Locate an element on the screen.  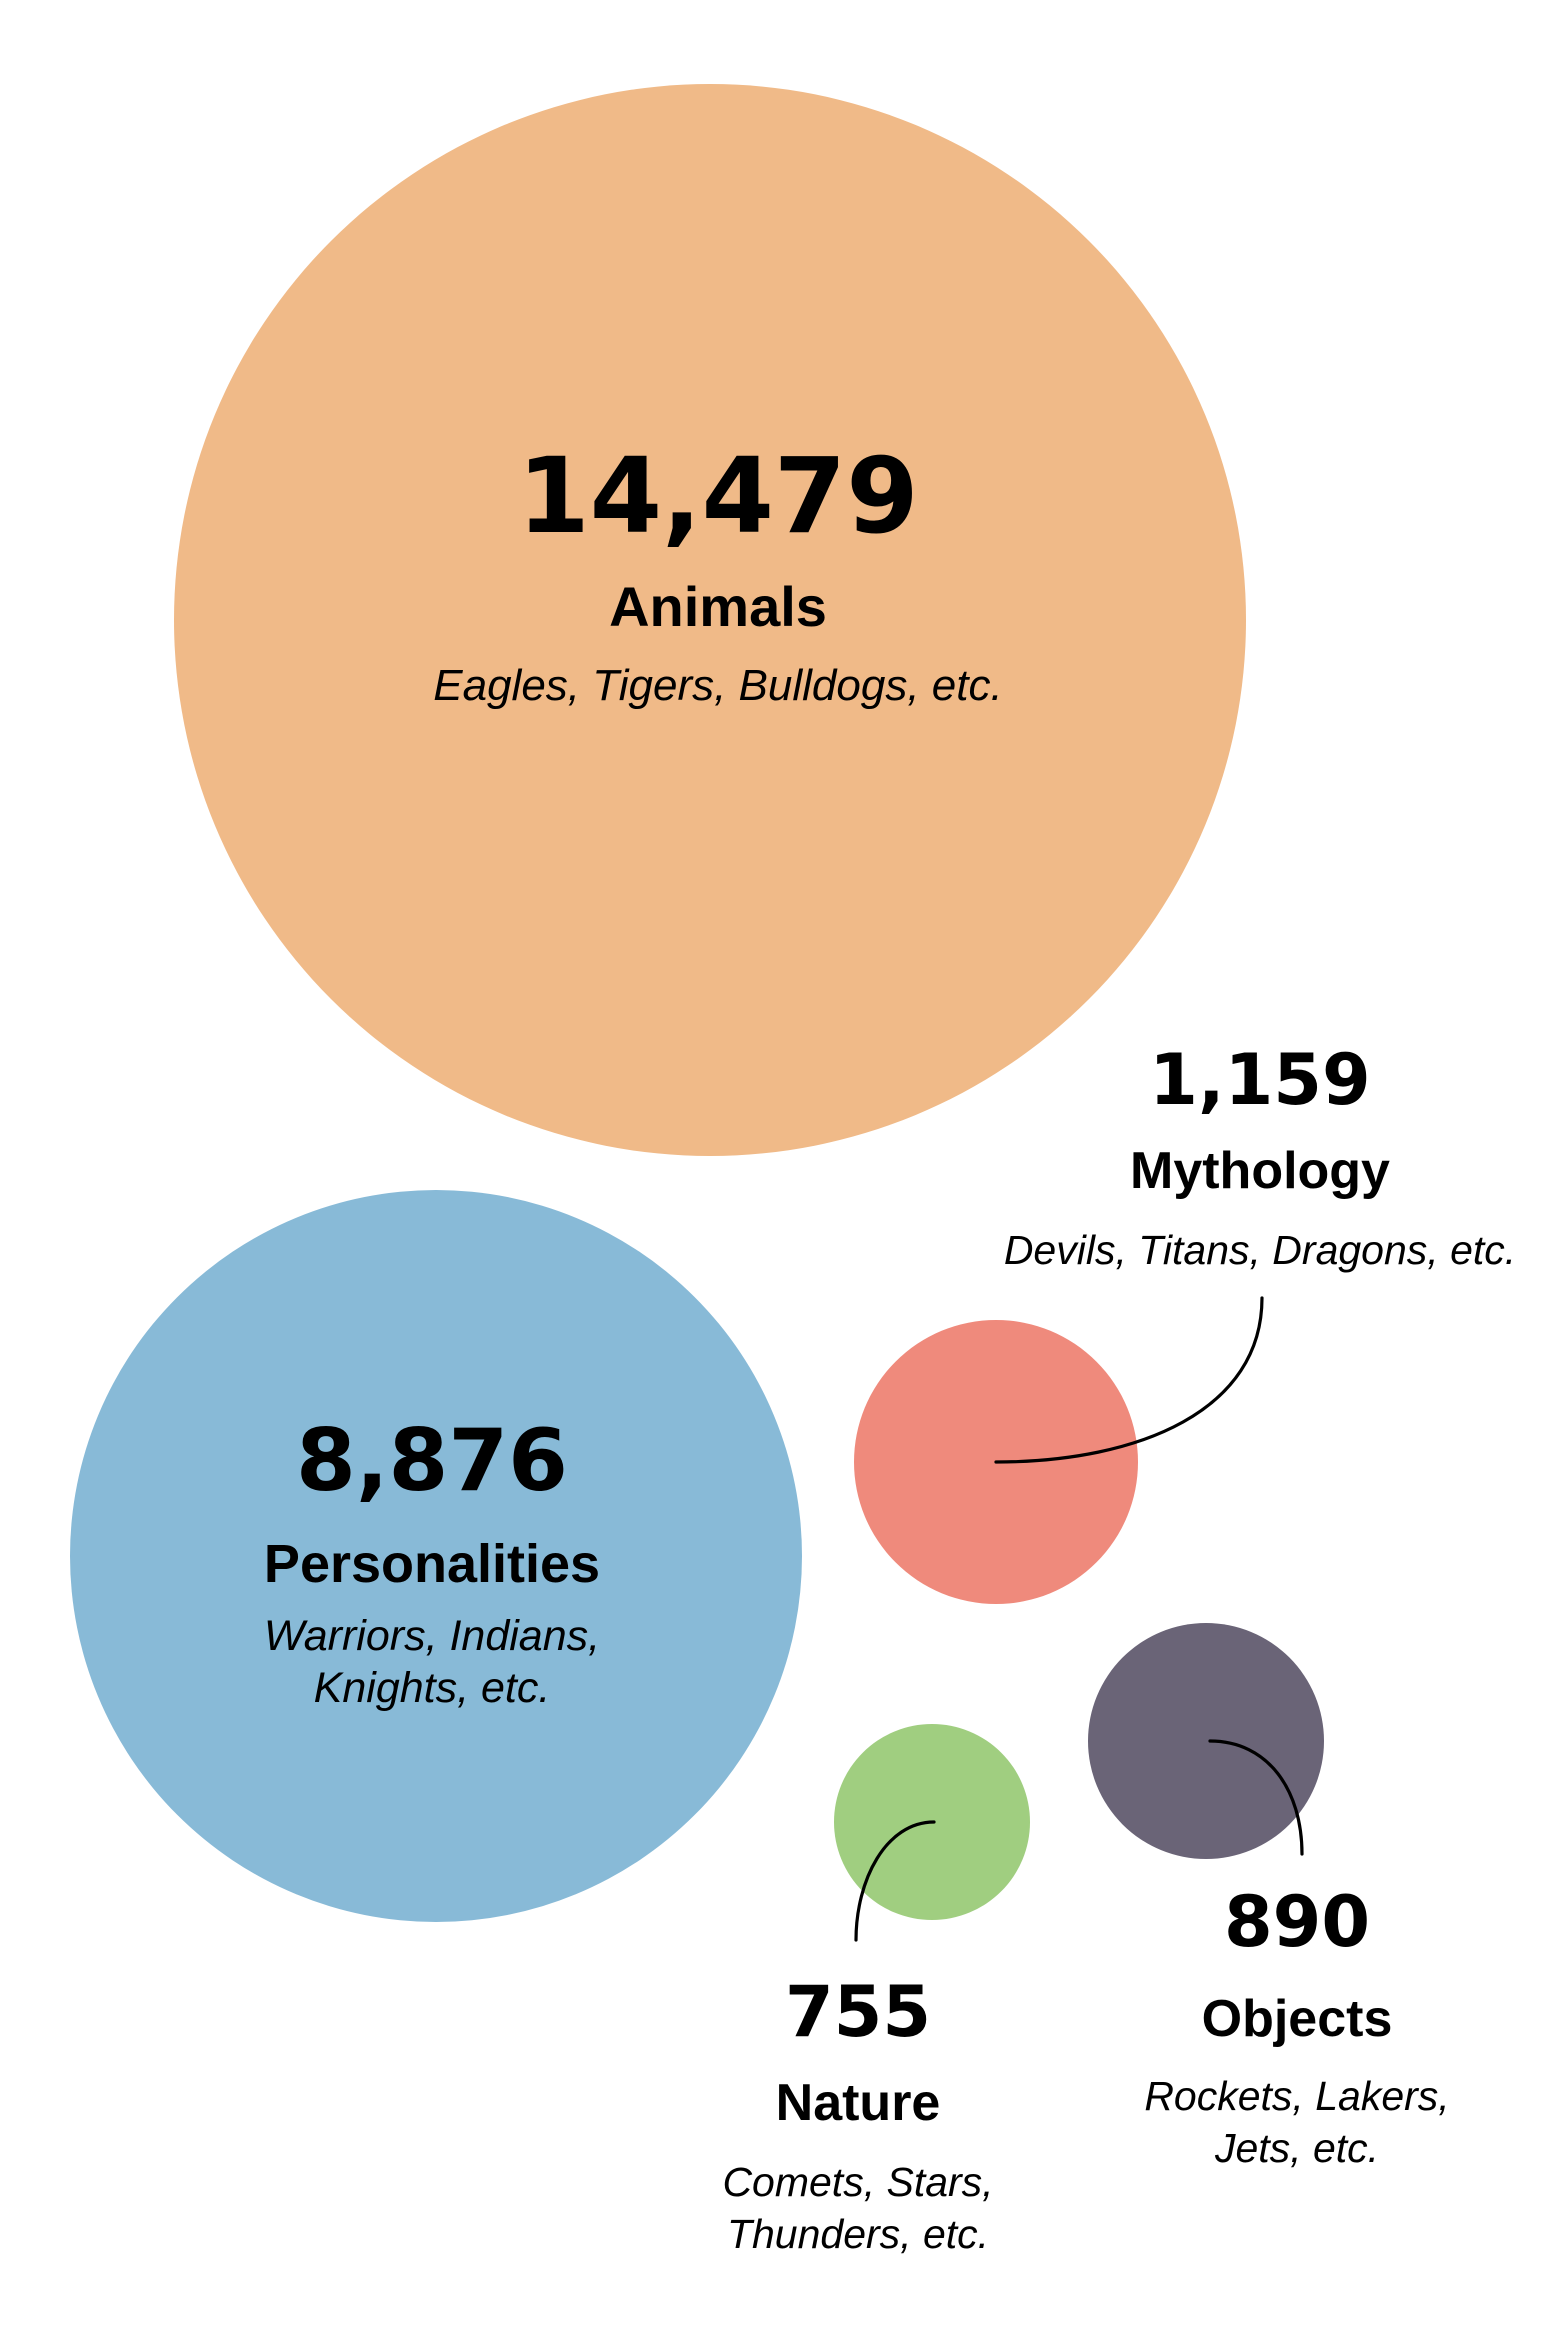
value-label-mythology: 1,159 is located at coordinates (1259, 1080).